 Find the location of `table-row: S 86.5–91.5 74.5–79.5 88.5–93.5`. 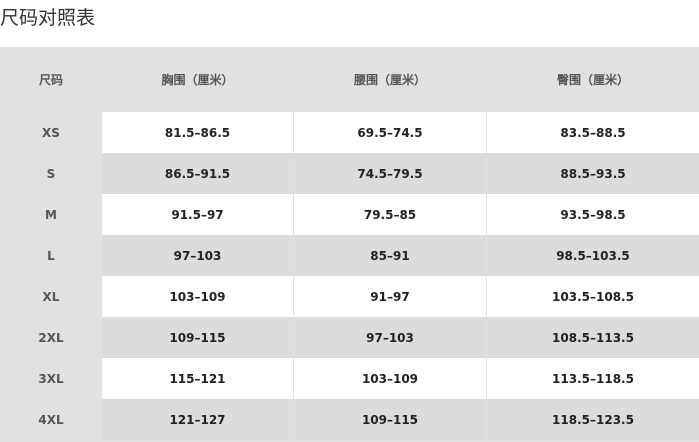

table-row: S 86.5–91.5 74.5–79.5 88.5–93.5 is located at coordinates (349, 173).